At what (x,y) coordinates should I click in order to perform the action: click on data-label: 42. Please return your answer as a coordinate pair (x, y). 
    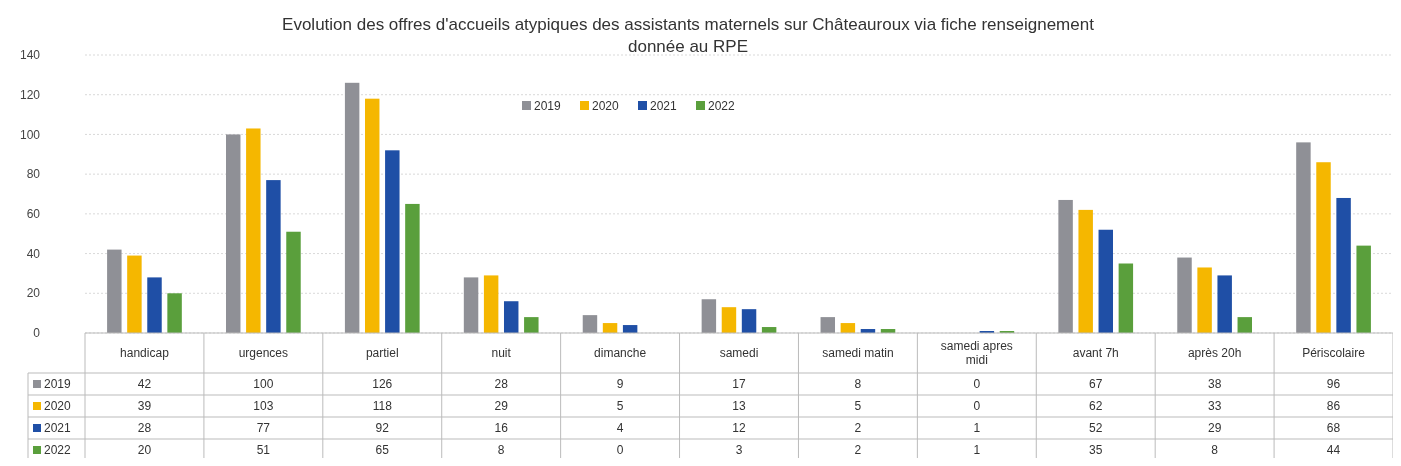
    Looking at the image, I should click on (144, 384).